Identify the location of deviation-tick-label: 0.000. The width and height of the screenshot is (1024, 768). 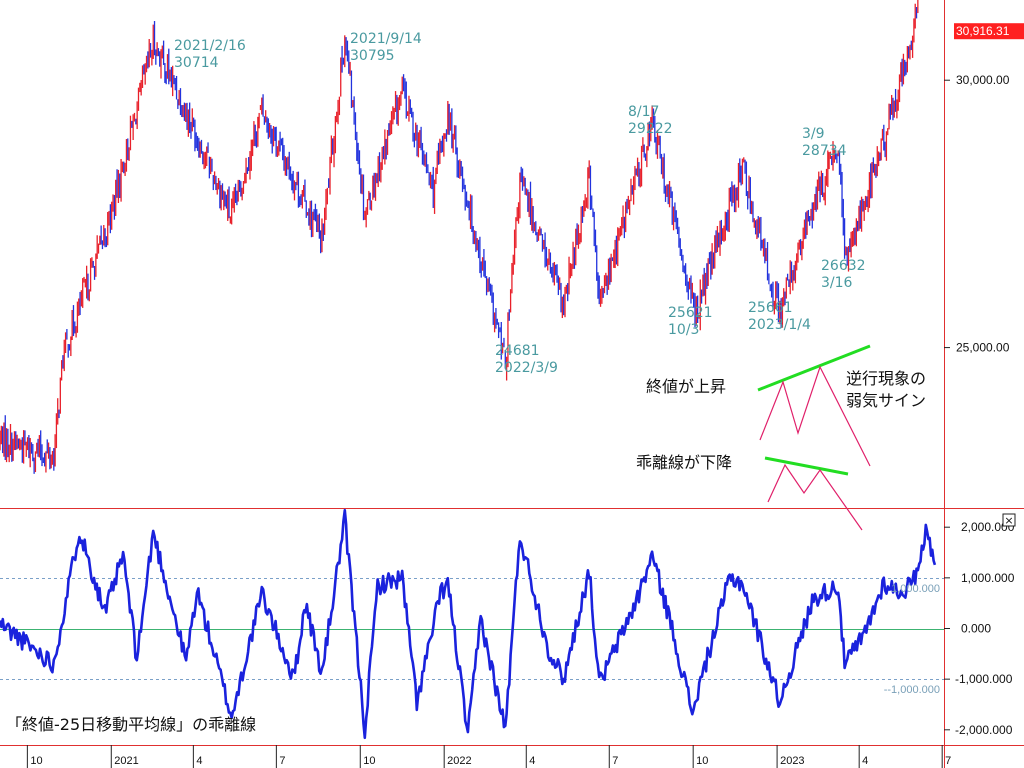
(976, 629).